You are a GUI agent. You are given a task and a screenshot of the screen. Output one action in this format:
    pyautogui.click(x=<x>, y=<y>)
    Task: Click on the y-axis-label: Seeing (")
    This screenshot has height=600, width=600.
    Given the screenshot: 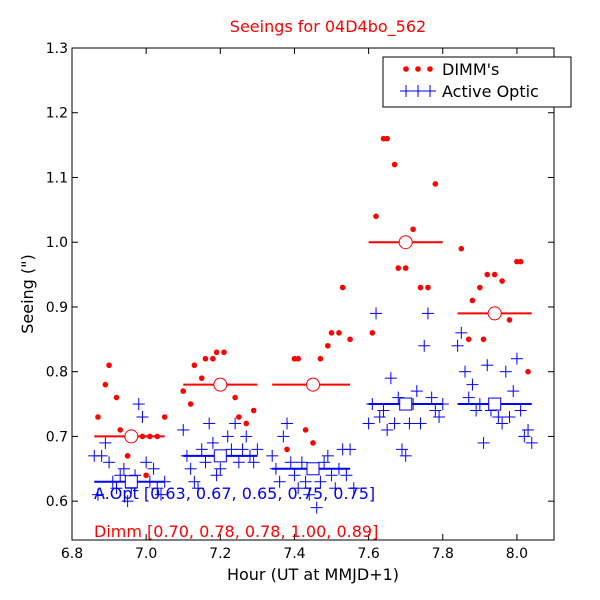 What is the action you would take?
    pyautogui.click(x=27, y=294)
    